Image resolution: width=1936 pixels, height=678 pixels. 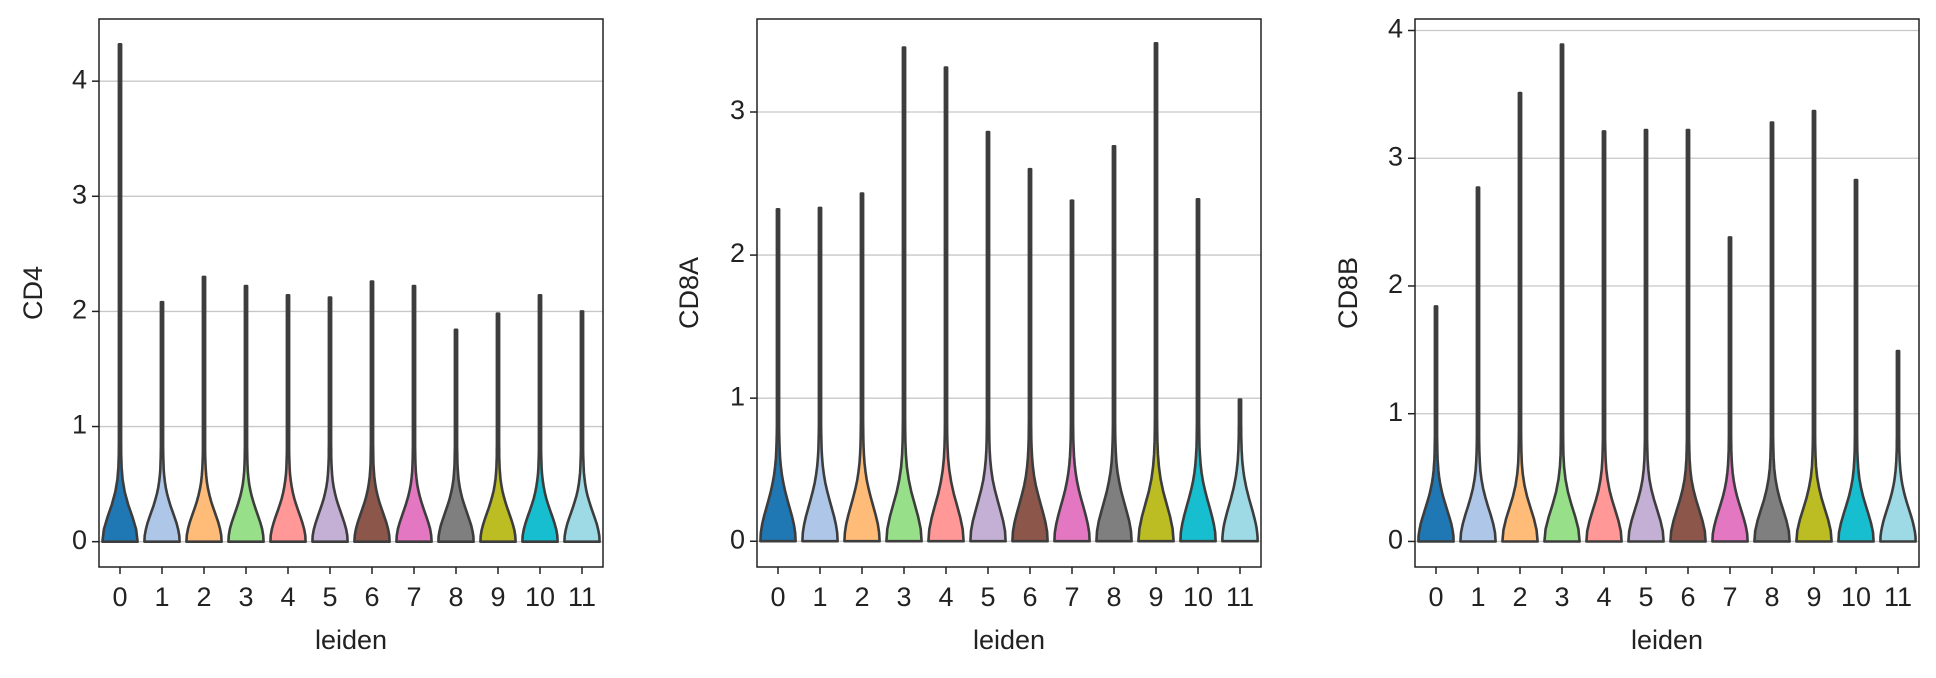 What do you see at coordinates (689, 293) in the screenshot?
I see `y-axis-label: CD8A` at bounding box center [689, 293].